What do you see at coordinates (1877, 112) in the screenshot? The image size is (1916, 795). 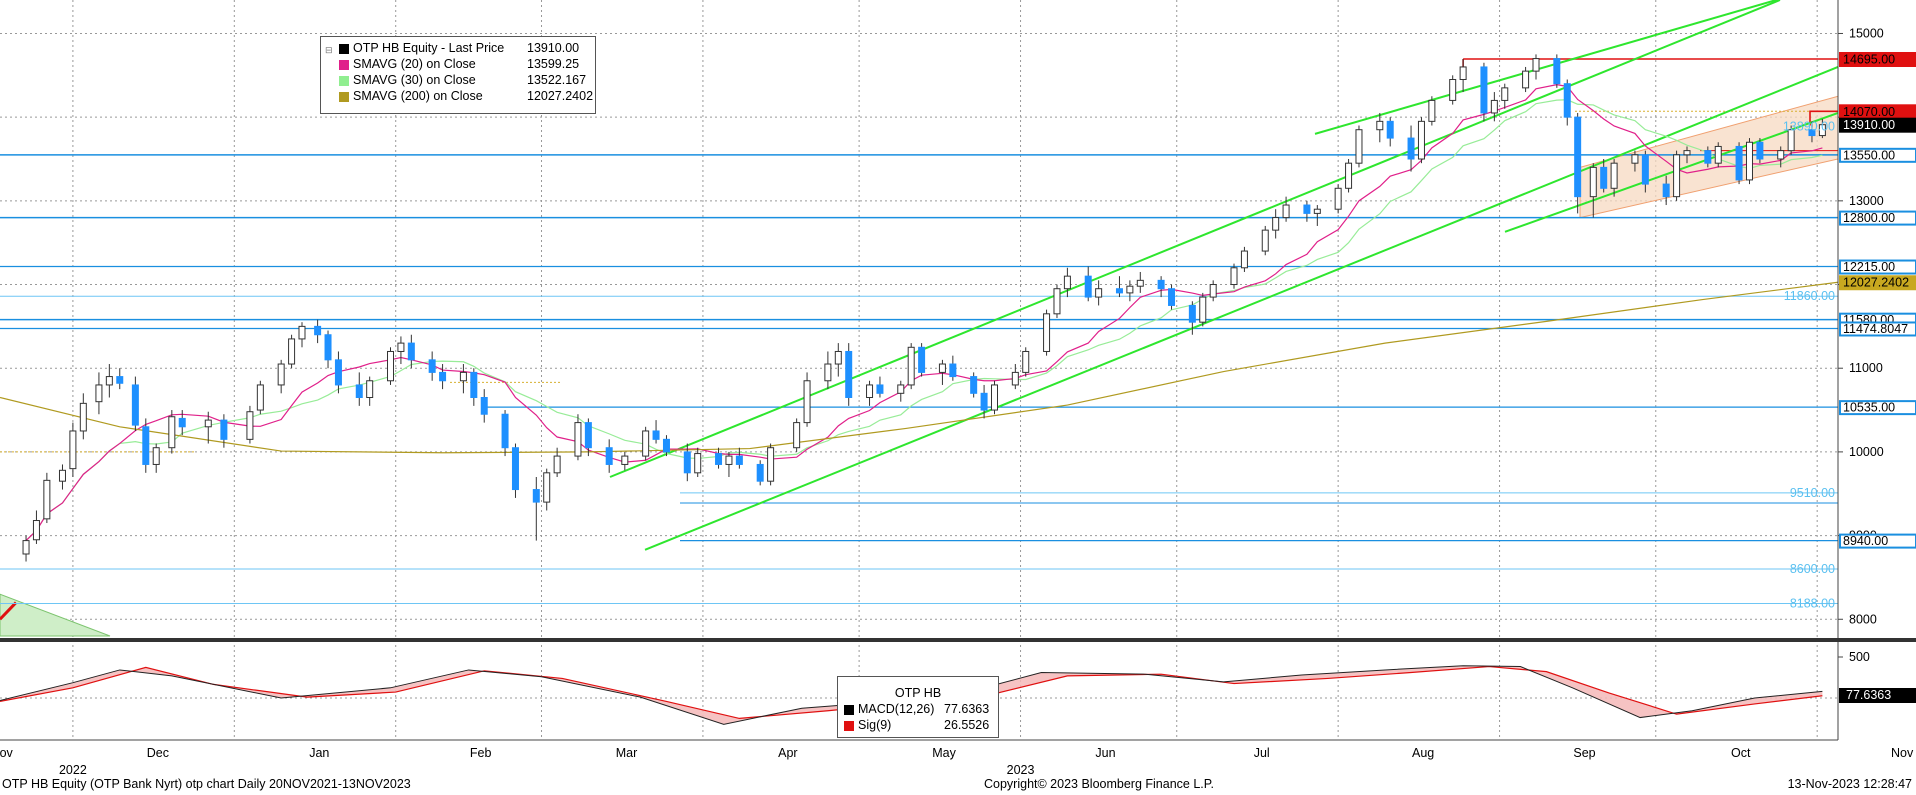 I see `level-box` at bounding box center [1877, 112].